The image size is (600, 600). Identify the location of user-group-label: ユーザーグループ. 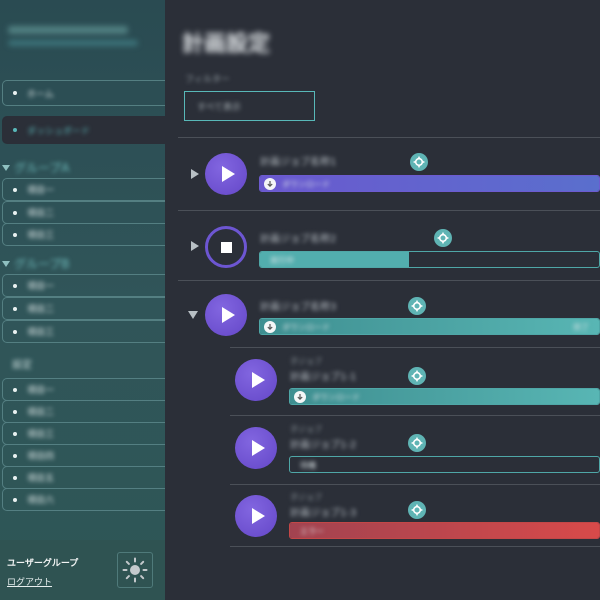
(43, 564).